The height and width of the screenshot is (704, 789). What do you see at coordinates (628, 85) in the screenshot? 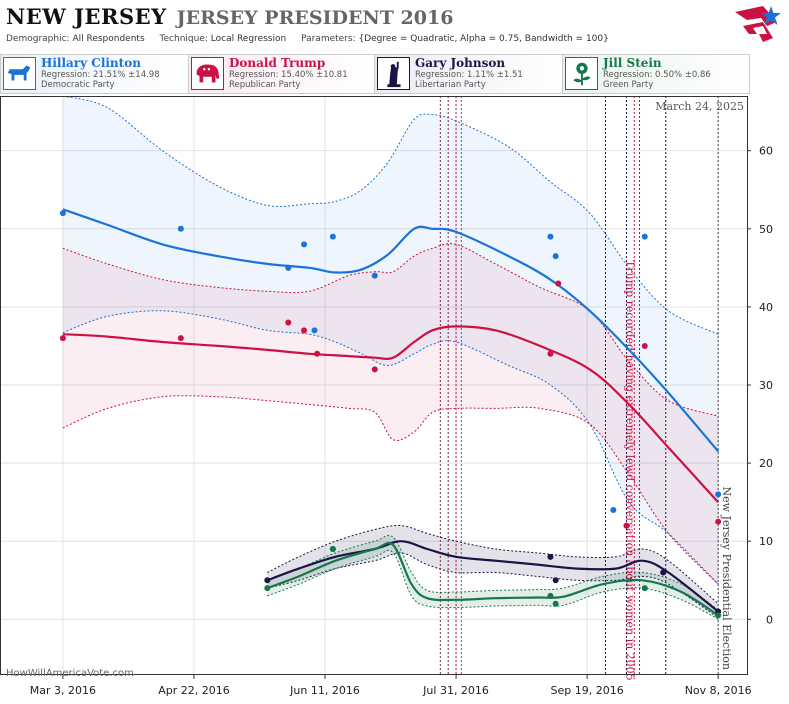
I see `candidate-party: Green Party` at bounding box center [628, 85].